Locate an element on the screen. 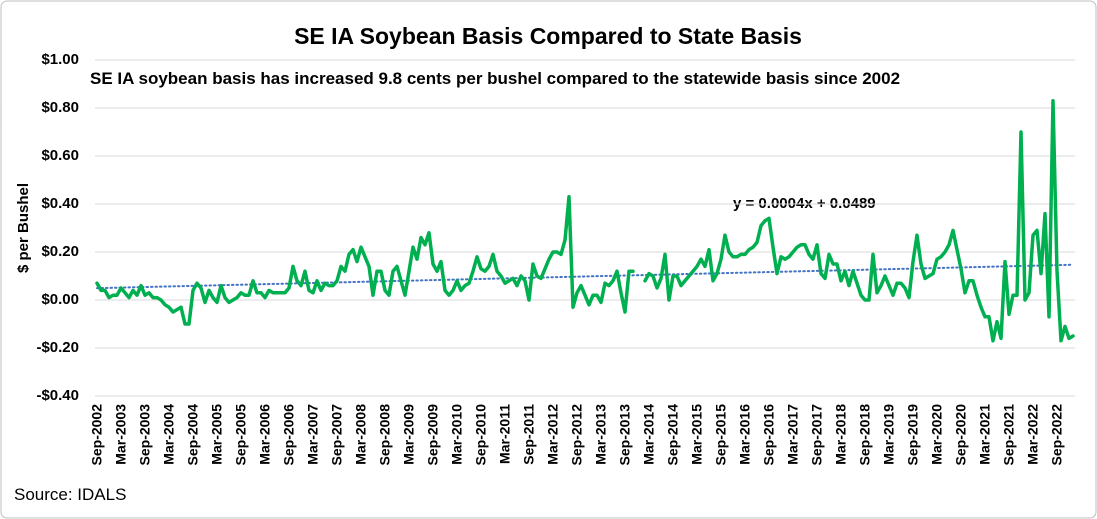  x-tick-label: Mar-2011 is located at coordinates (505, 434).